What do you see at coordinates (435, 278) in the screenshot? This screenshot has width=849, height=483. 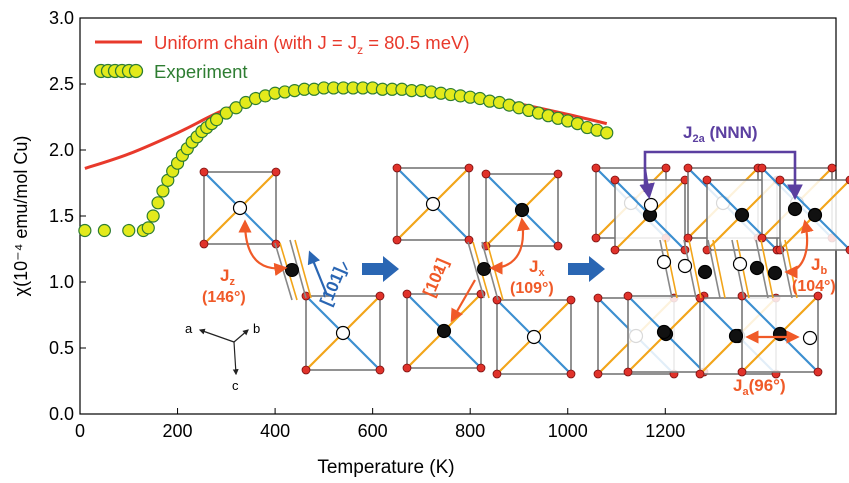 I see `direction-label-2: [101]` at bounding box center [435, 278].